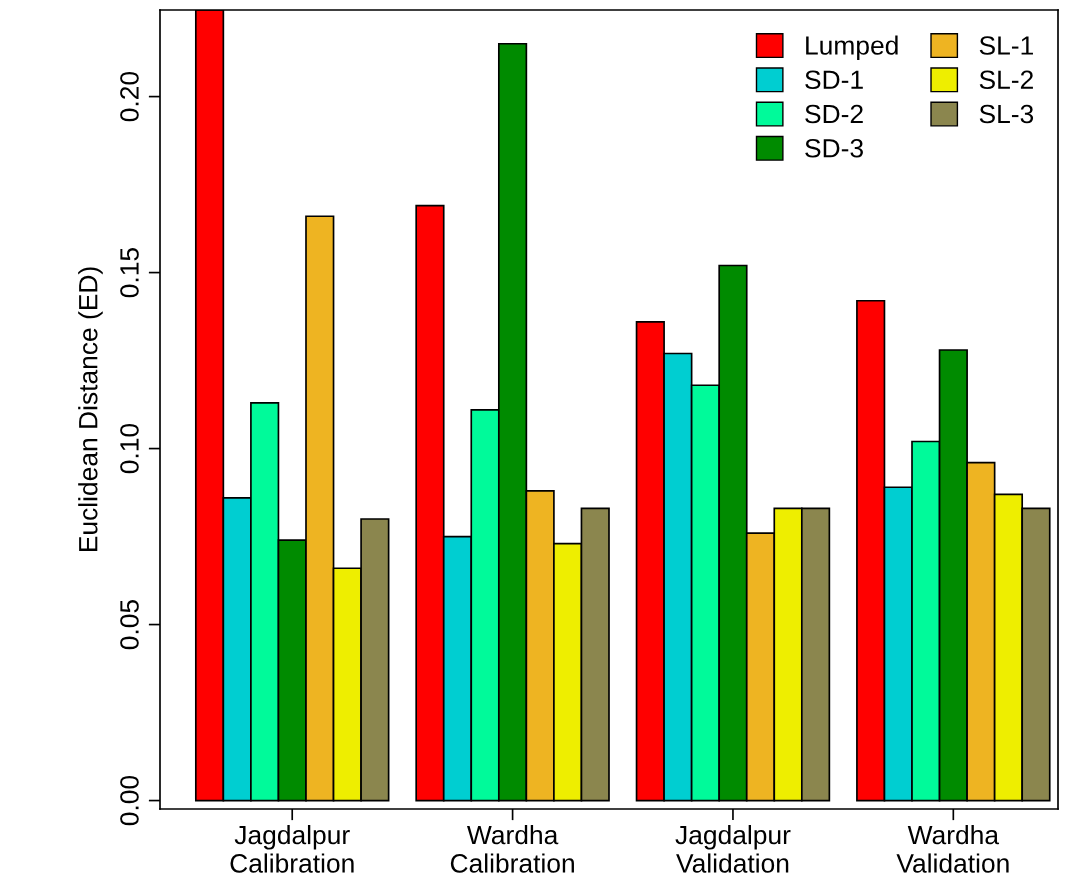 Image resolution: width=1065 pixels, height=884 pixels. What do you see at coordinates (292, 848) in the screenshot?
I see `x-tick-label: Jagdalpur Calibration` at bounding box center [292, 848].